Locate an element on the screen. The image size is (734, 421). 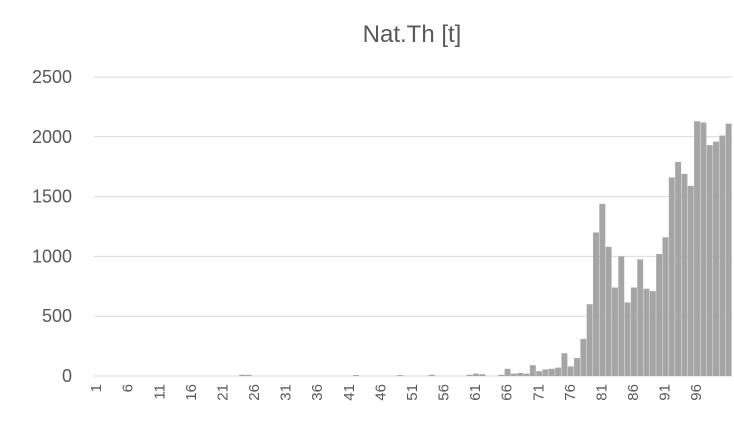
x-tick-label: 21 is located at coordinates (222, 392).